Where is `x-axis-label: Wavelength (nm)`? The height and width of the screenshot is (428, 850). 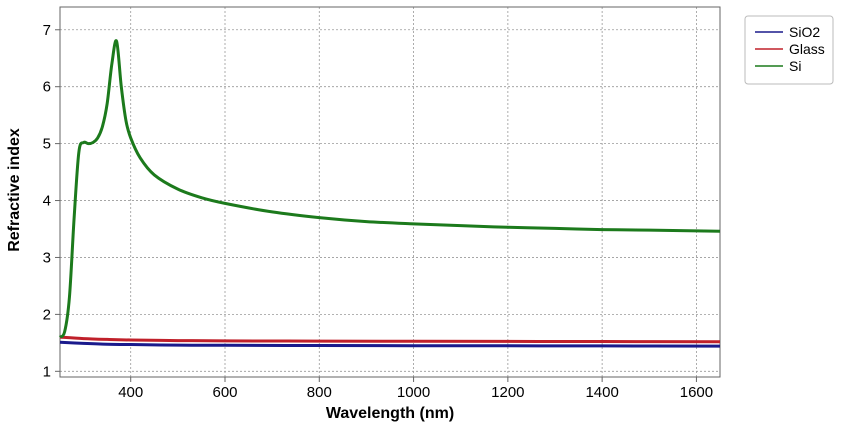 x-axis-label: Wavelength (nm) is located at coordinates (390, 413).